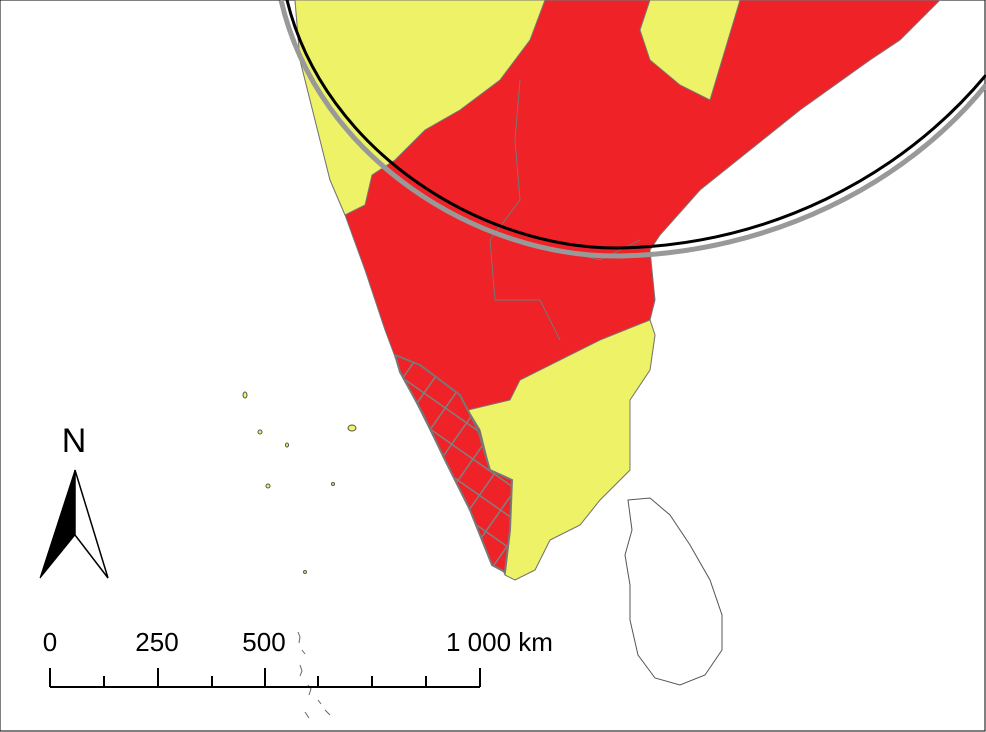 Image resolution: width=986 pixels, height=732 pixels. Describe the element at coordinates (314, 675) in the screenshot. I see `atolls` at that location.